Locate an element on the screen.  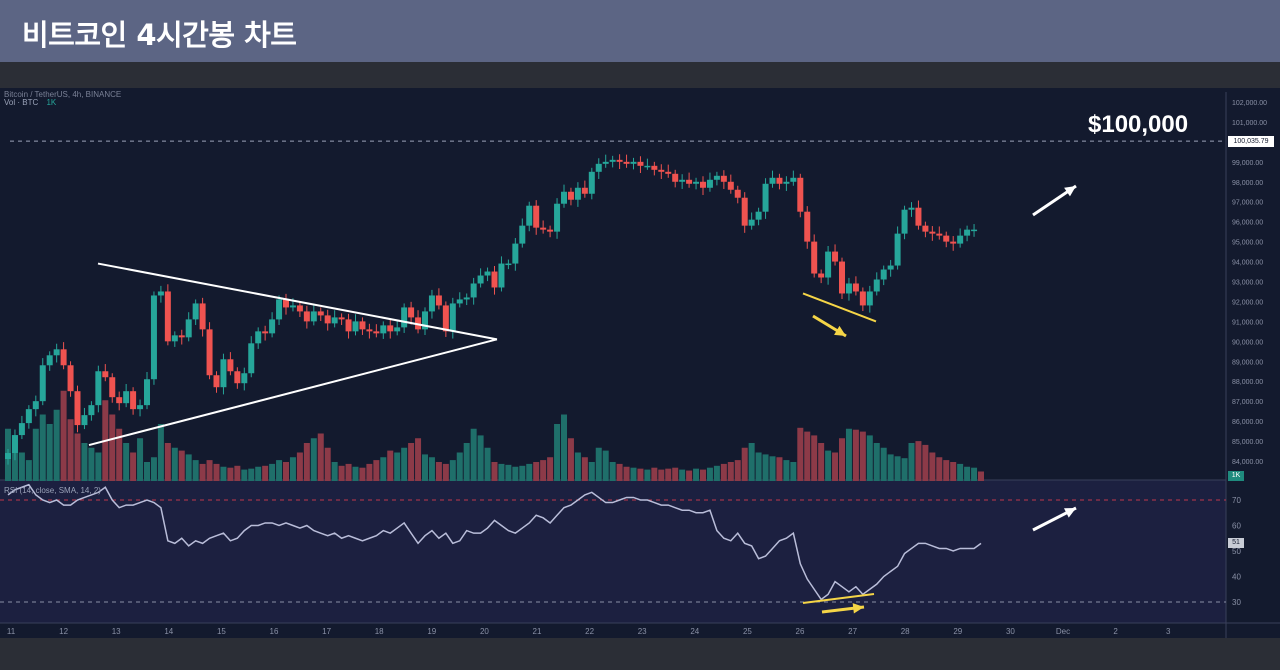
rsi-tick-label: 70 is located at coordinates (1236, 500).